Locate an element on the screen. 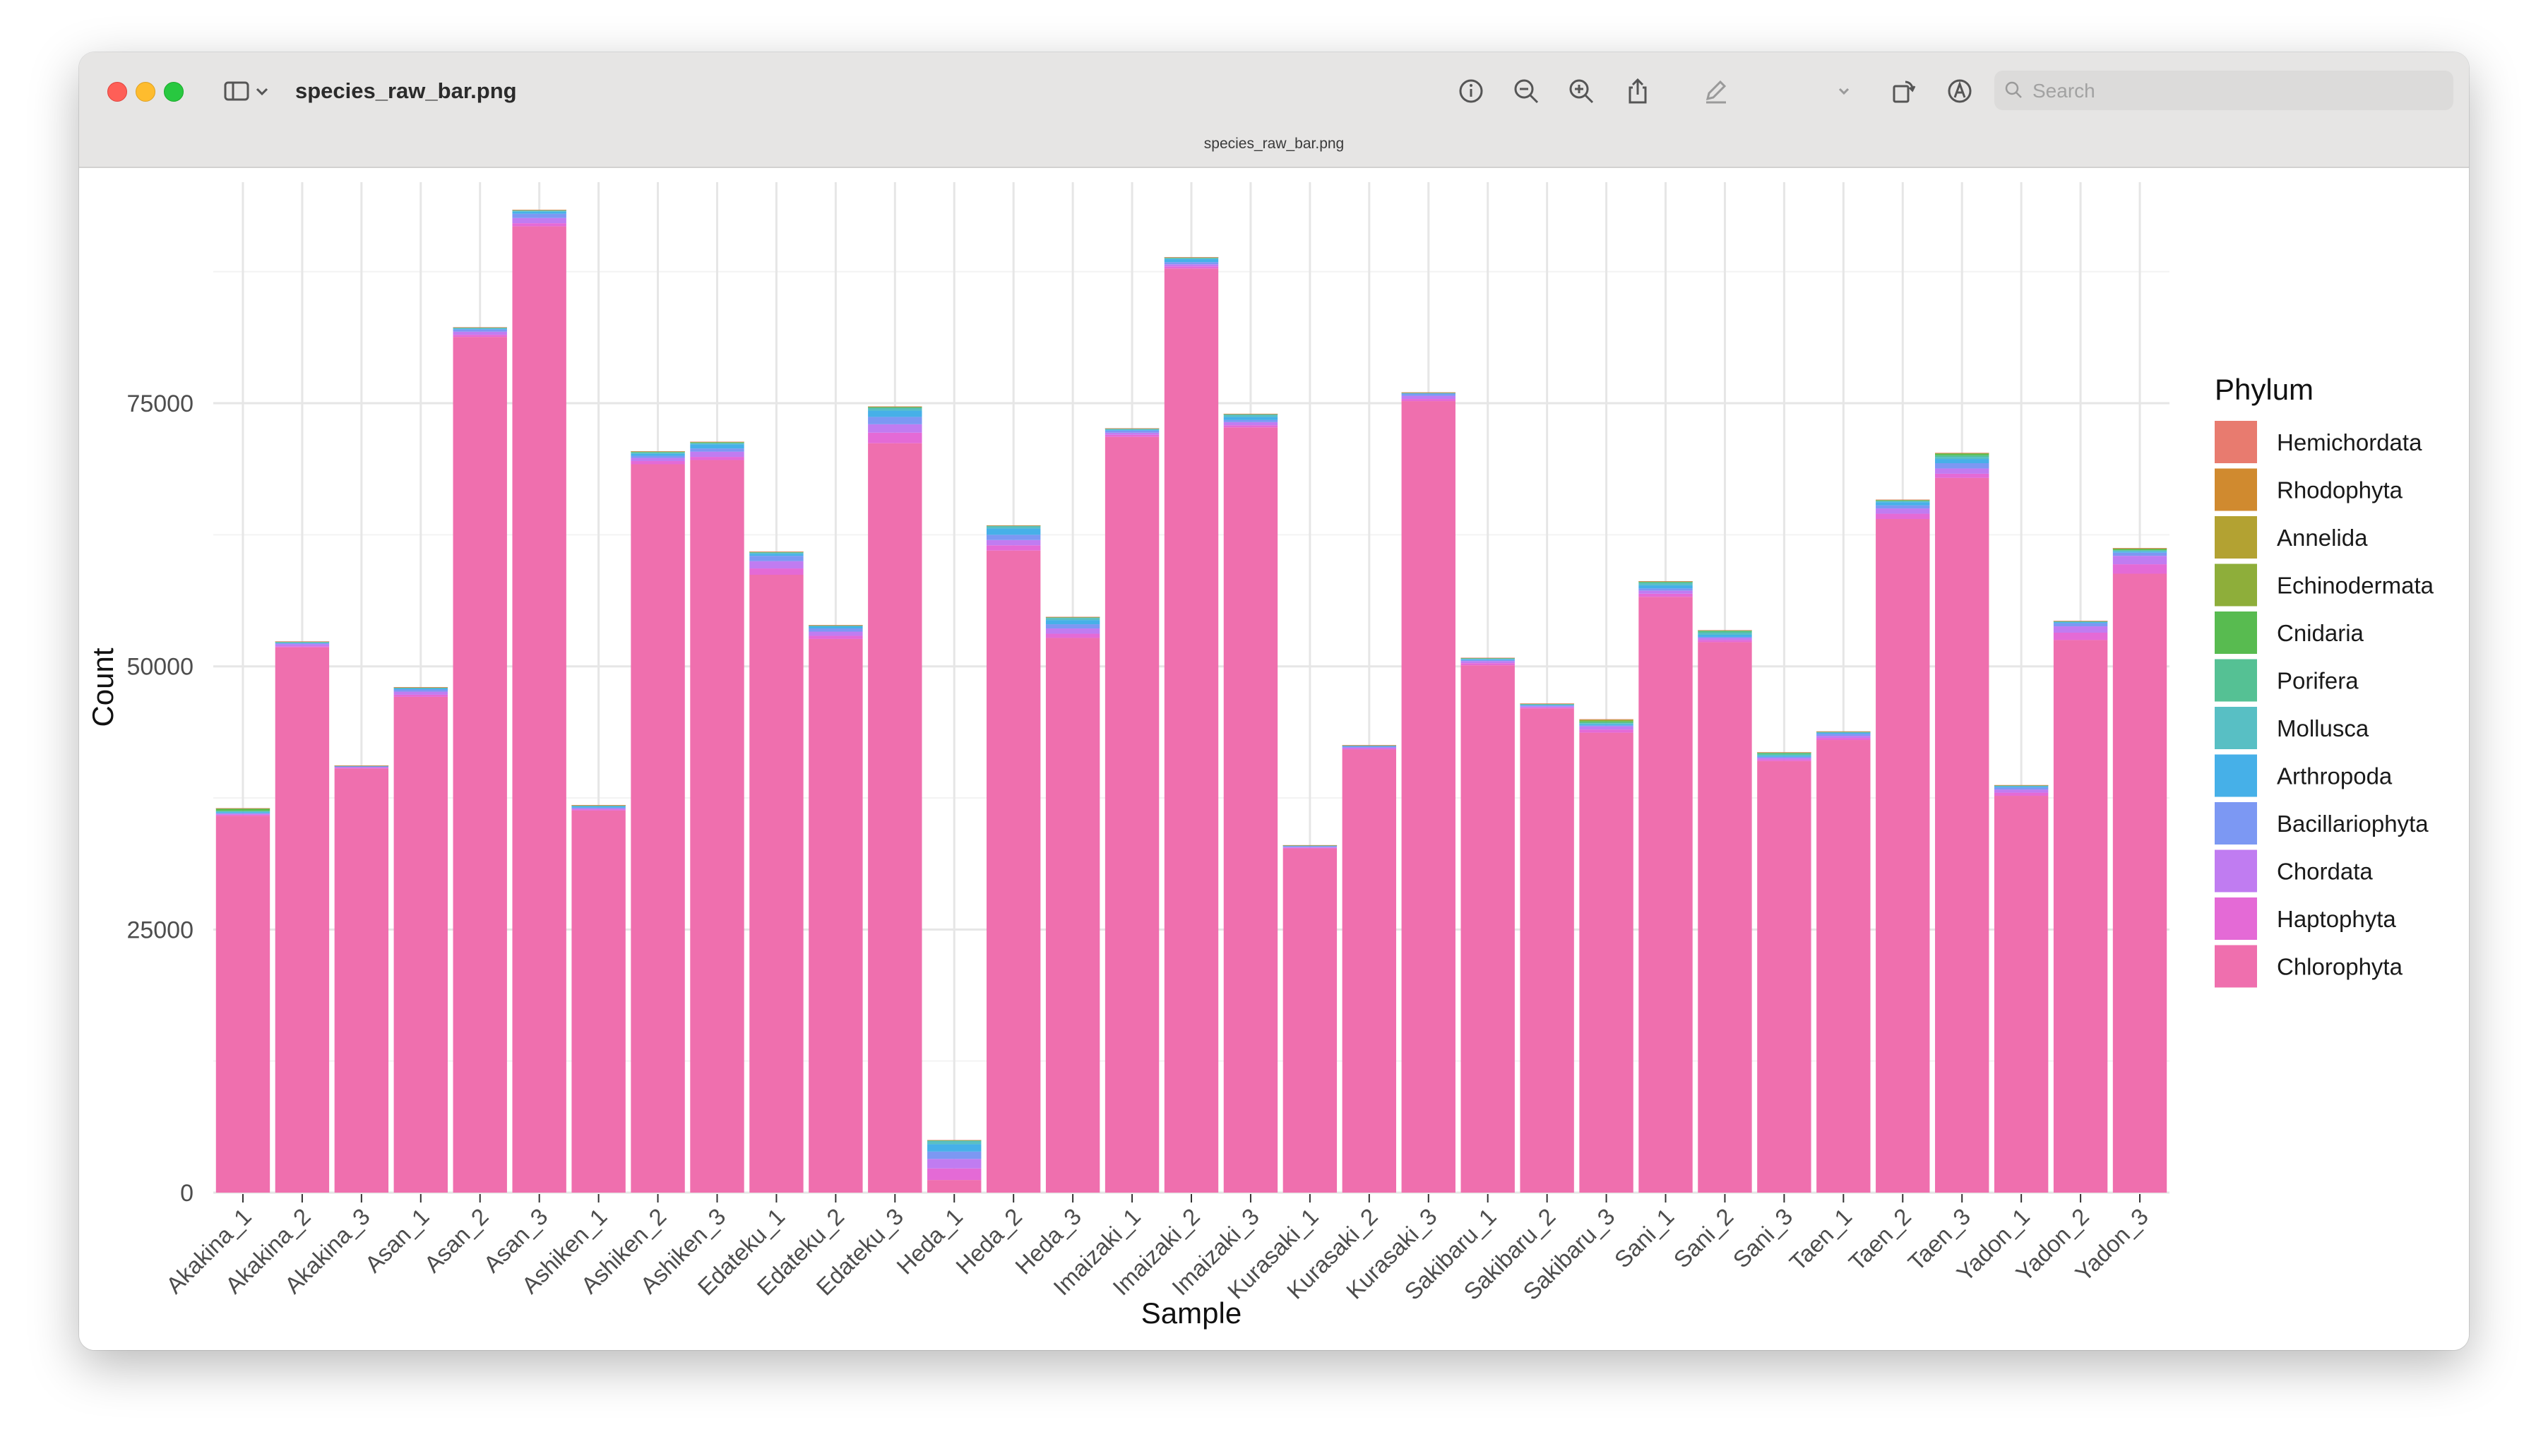 The width and height of the screenshot is (2548, 1456). zoom-in-button is located at coordinates (1581, 91).